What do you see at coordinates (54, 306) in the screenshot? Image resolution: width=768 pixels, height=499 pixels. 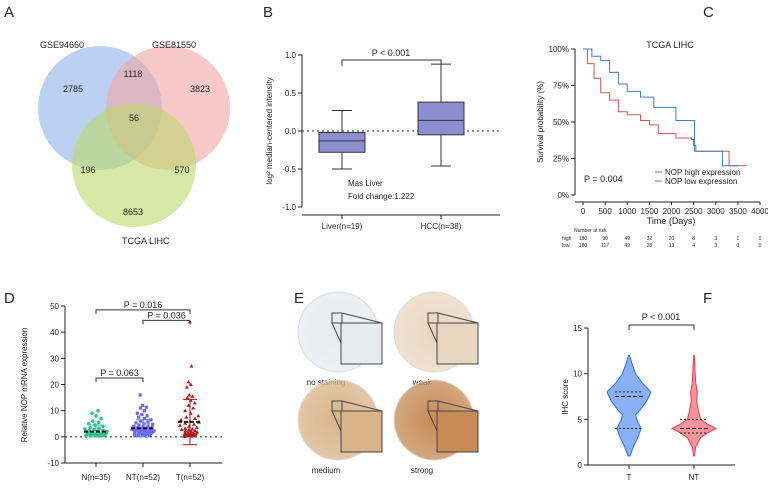 I see `y-tick-label: 50` at bounding box center [54, 306].